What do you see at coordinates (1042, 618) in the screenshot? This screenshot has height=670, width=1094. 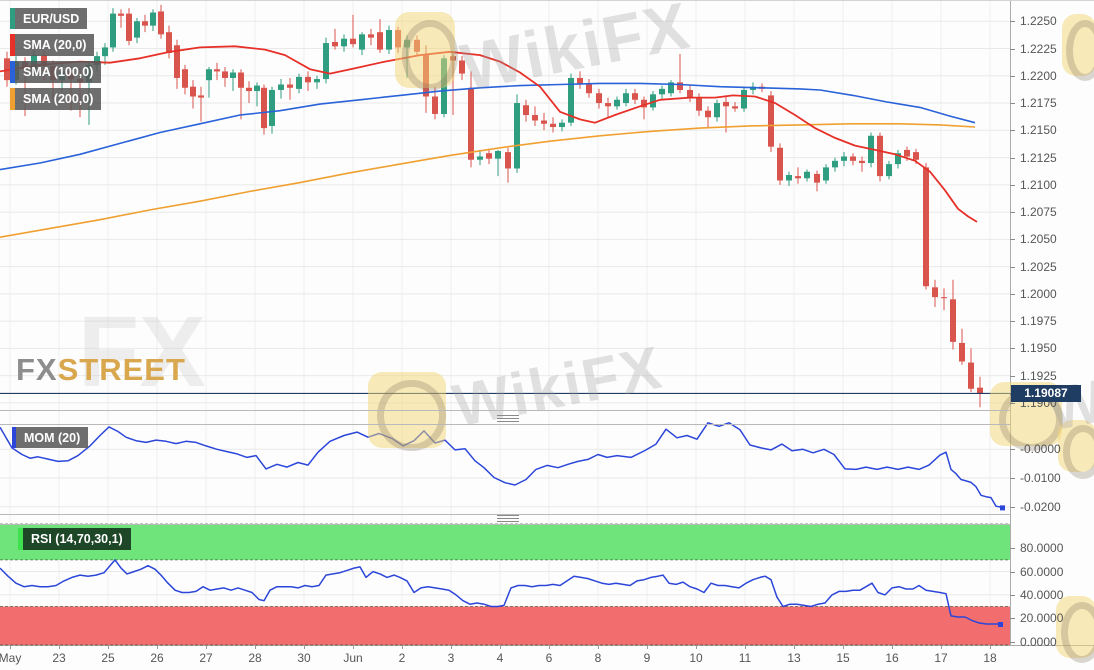 I see `rsi-axis-tick: 20.0000` at bounding box center [1042, 618].